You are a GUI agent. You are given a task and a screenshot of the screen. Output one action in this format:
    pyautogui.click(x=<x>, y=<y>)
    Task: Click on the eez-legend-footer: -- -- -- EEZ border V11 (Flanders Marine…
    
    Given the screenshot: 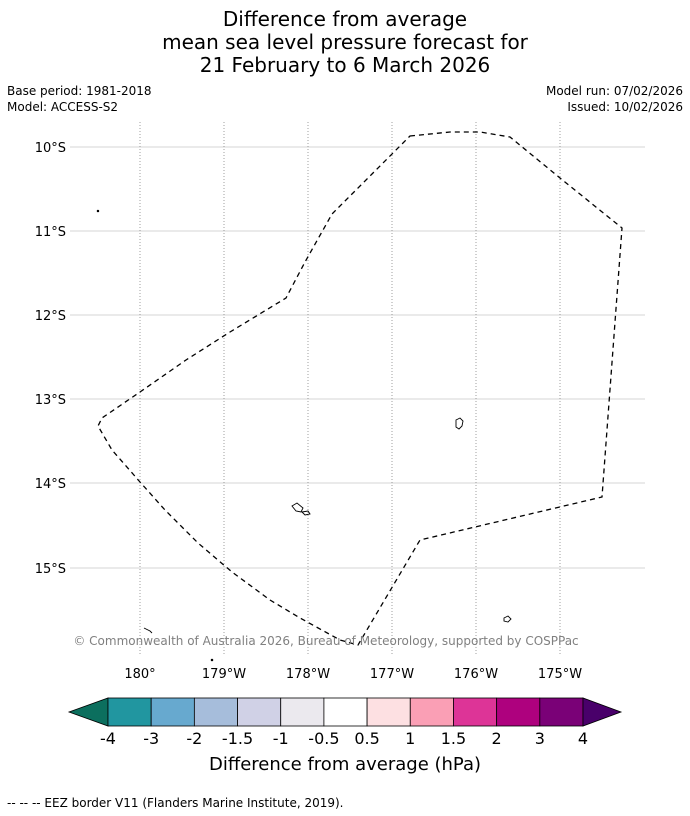 What is the action you would take?
    pyautogui.click(x=175, y=803)
    